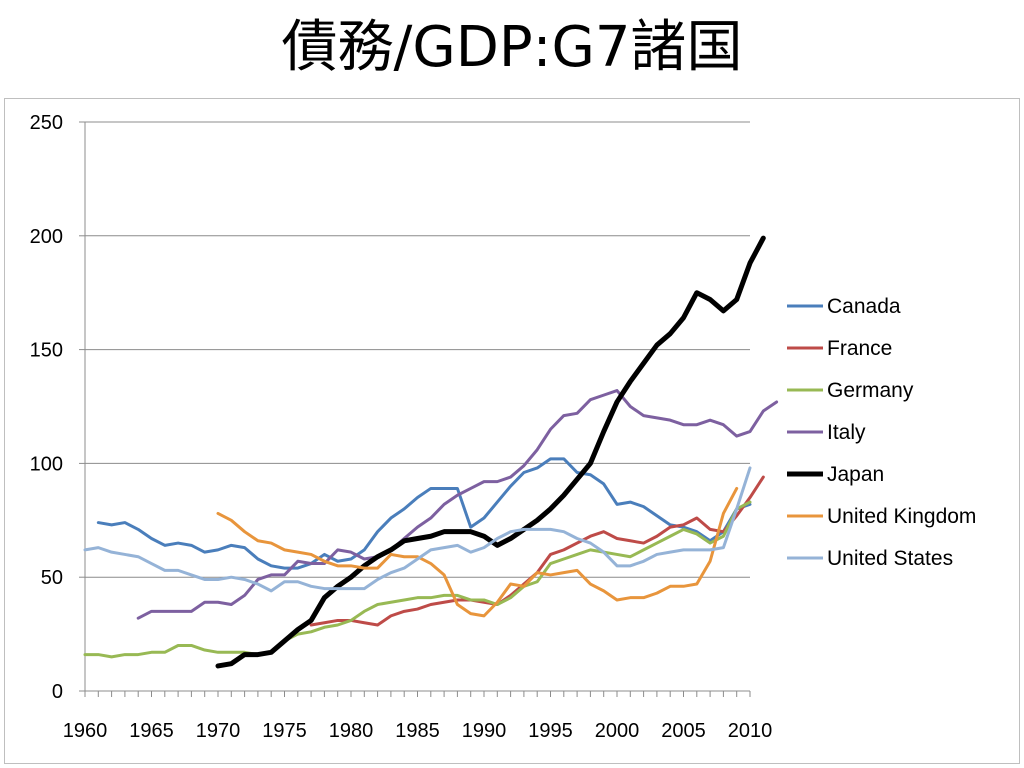 The width and height of the screenshot is (1024, 768). I want to click on x-tick-label: 1960, so click(85, 731).